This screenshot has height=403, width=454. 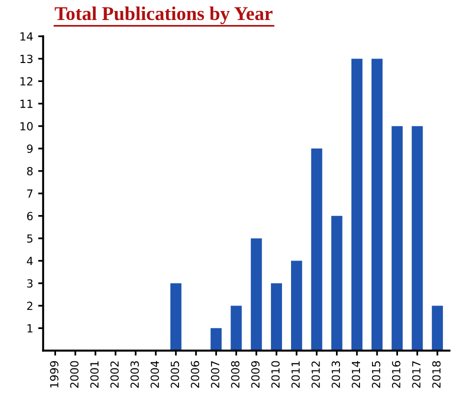 I want to click on y-tick-label: 14, so click(x=26, y=36).